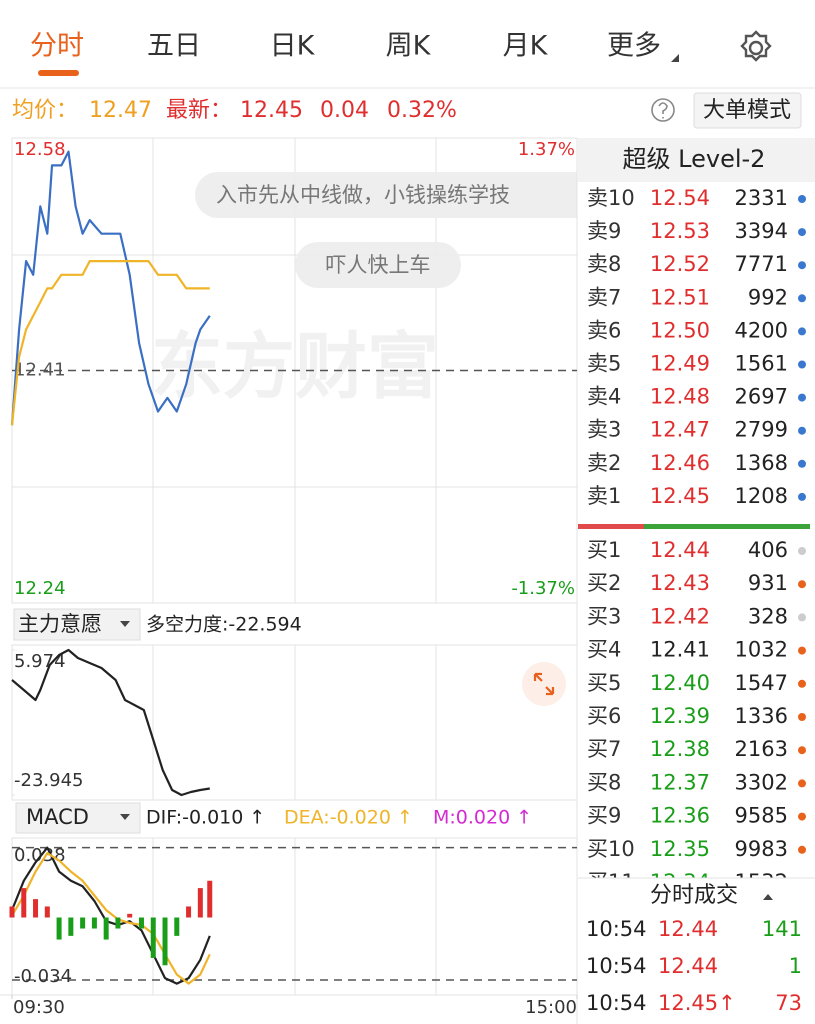 Image resolution: width=815 pixels, height=1024 pixels. Describe the element at coordinates (680, 430) in the screenshot. I see `level-price: 12.47` at that location.